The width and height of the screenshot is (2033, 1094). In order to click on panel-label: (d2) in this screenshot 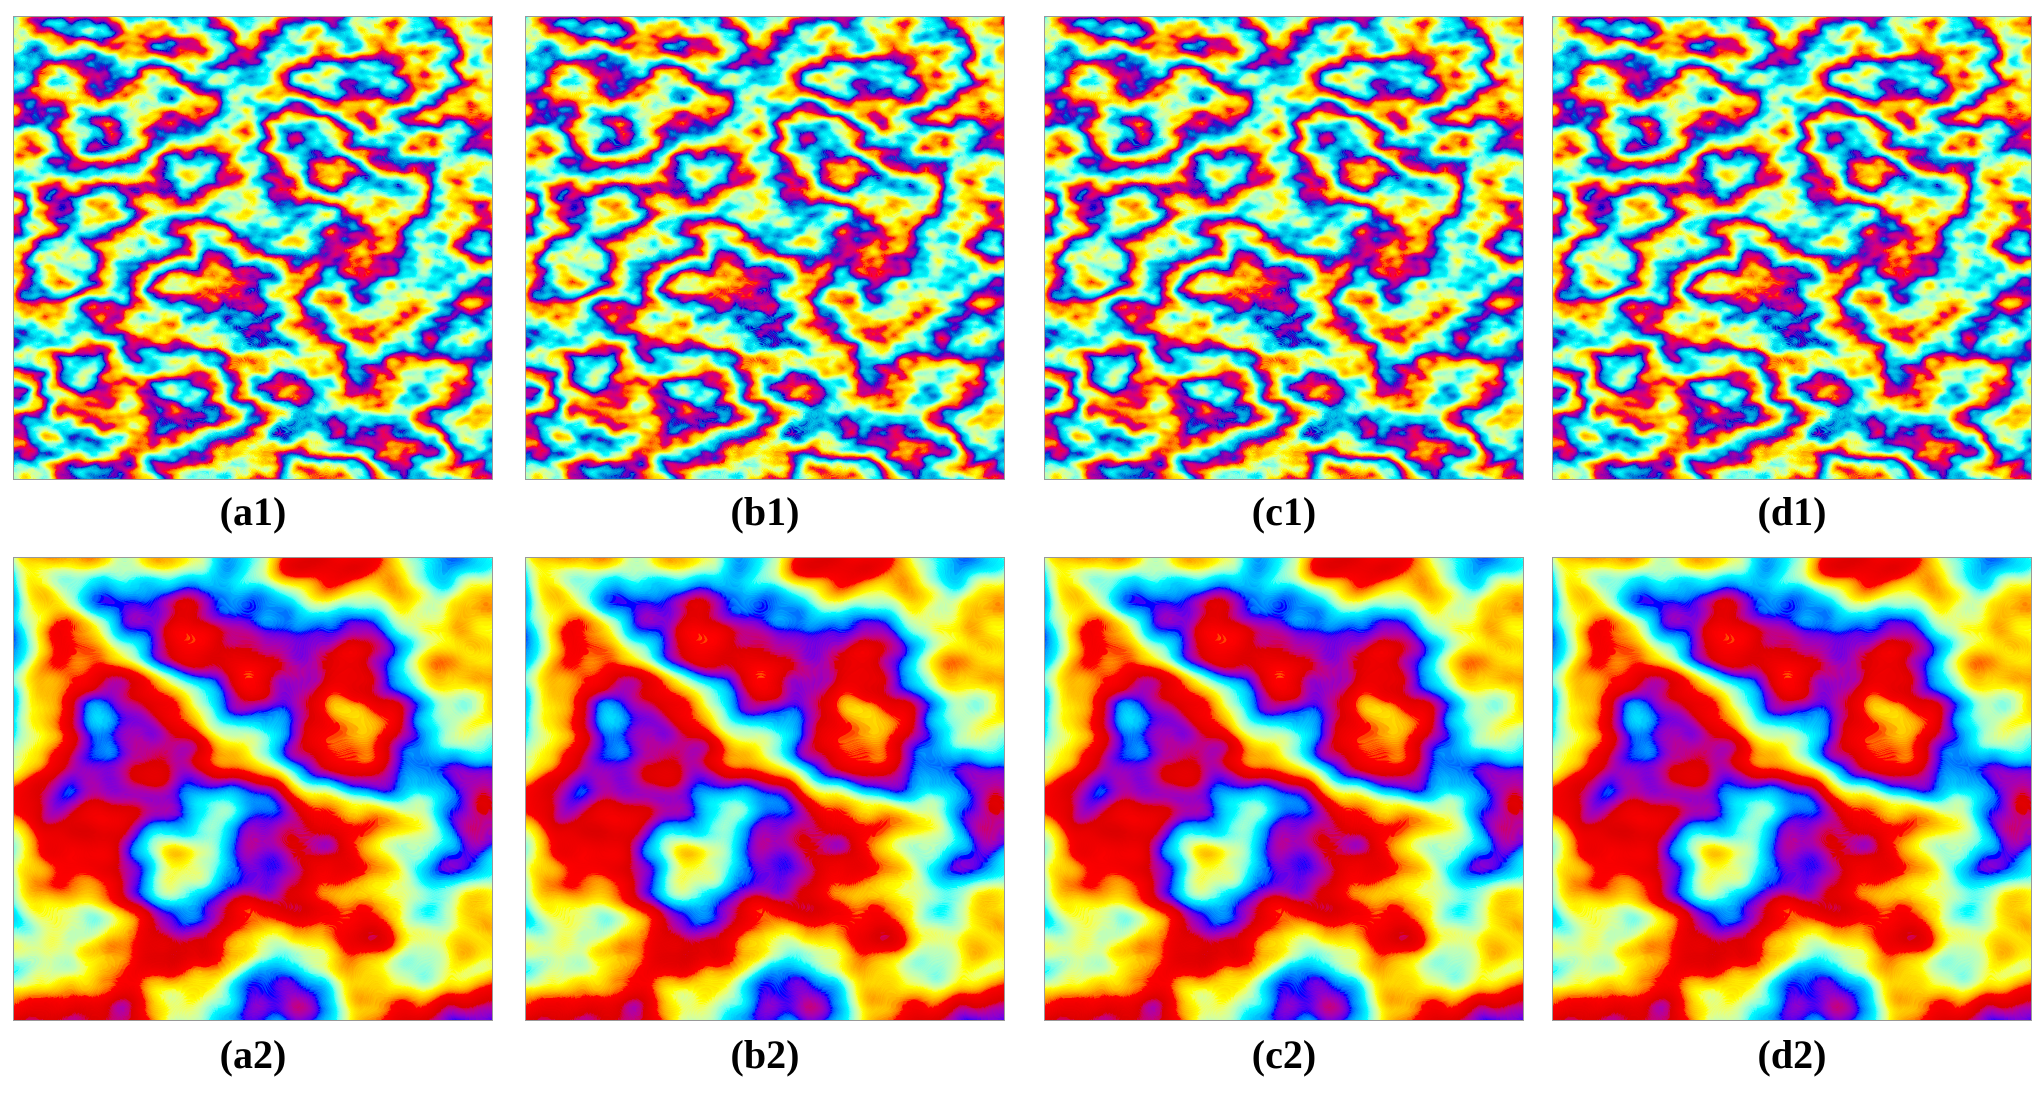, I will do `click(1792, 1054)`.